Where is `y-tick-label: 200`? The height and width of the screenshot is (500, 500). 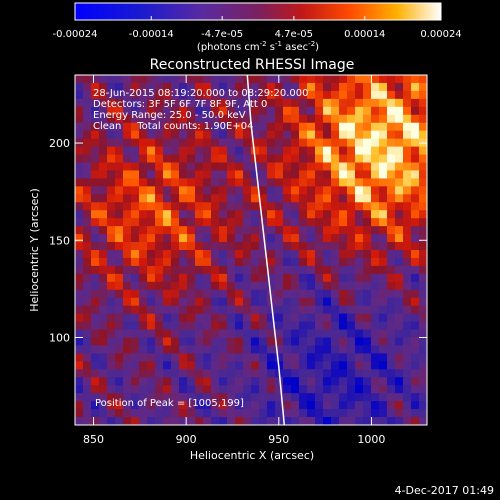 y-tick-label: 200 is located at coordinates (59, 143).